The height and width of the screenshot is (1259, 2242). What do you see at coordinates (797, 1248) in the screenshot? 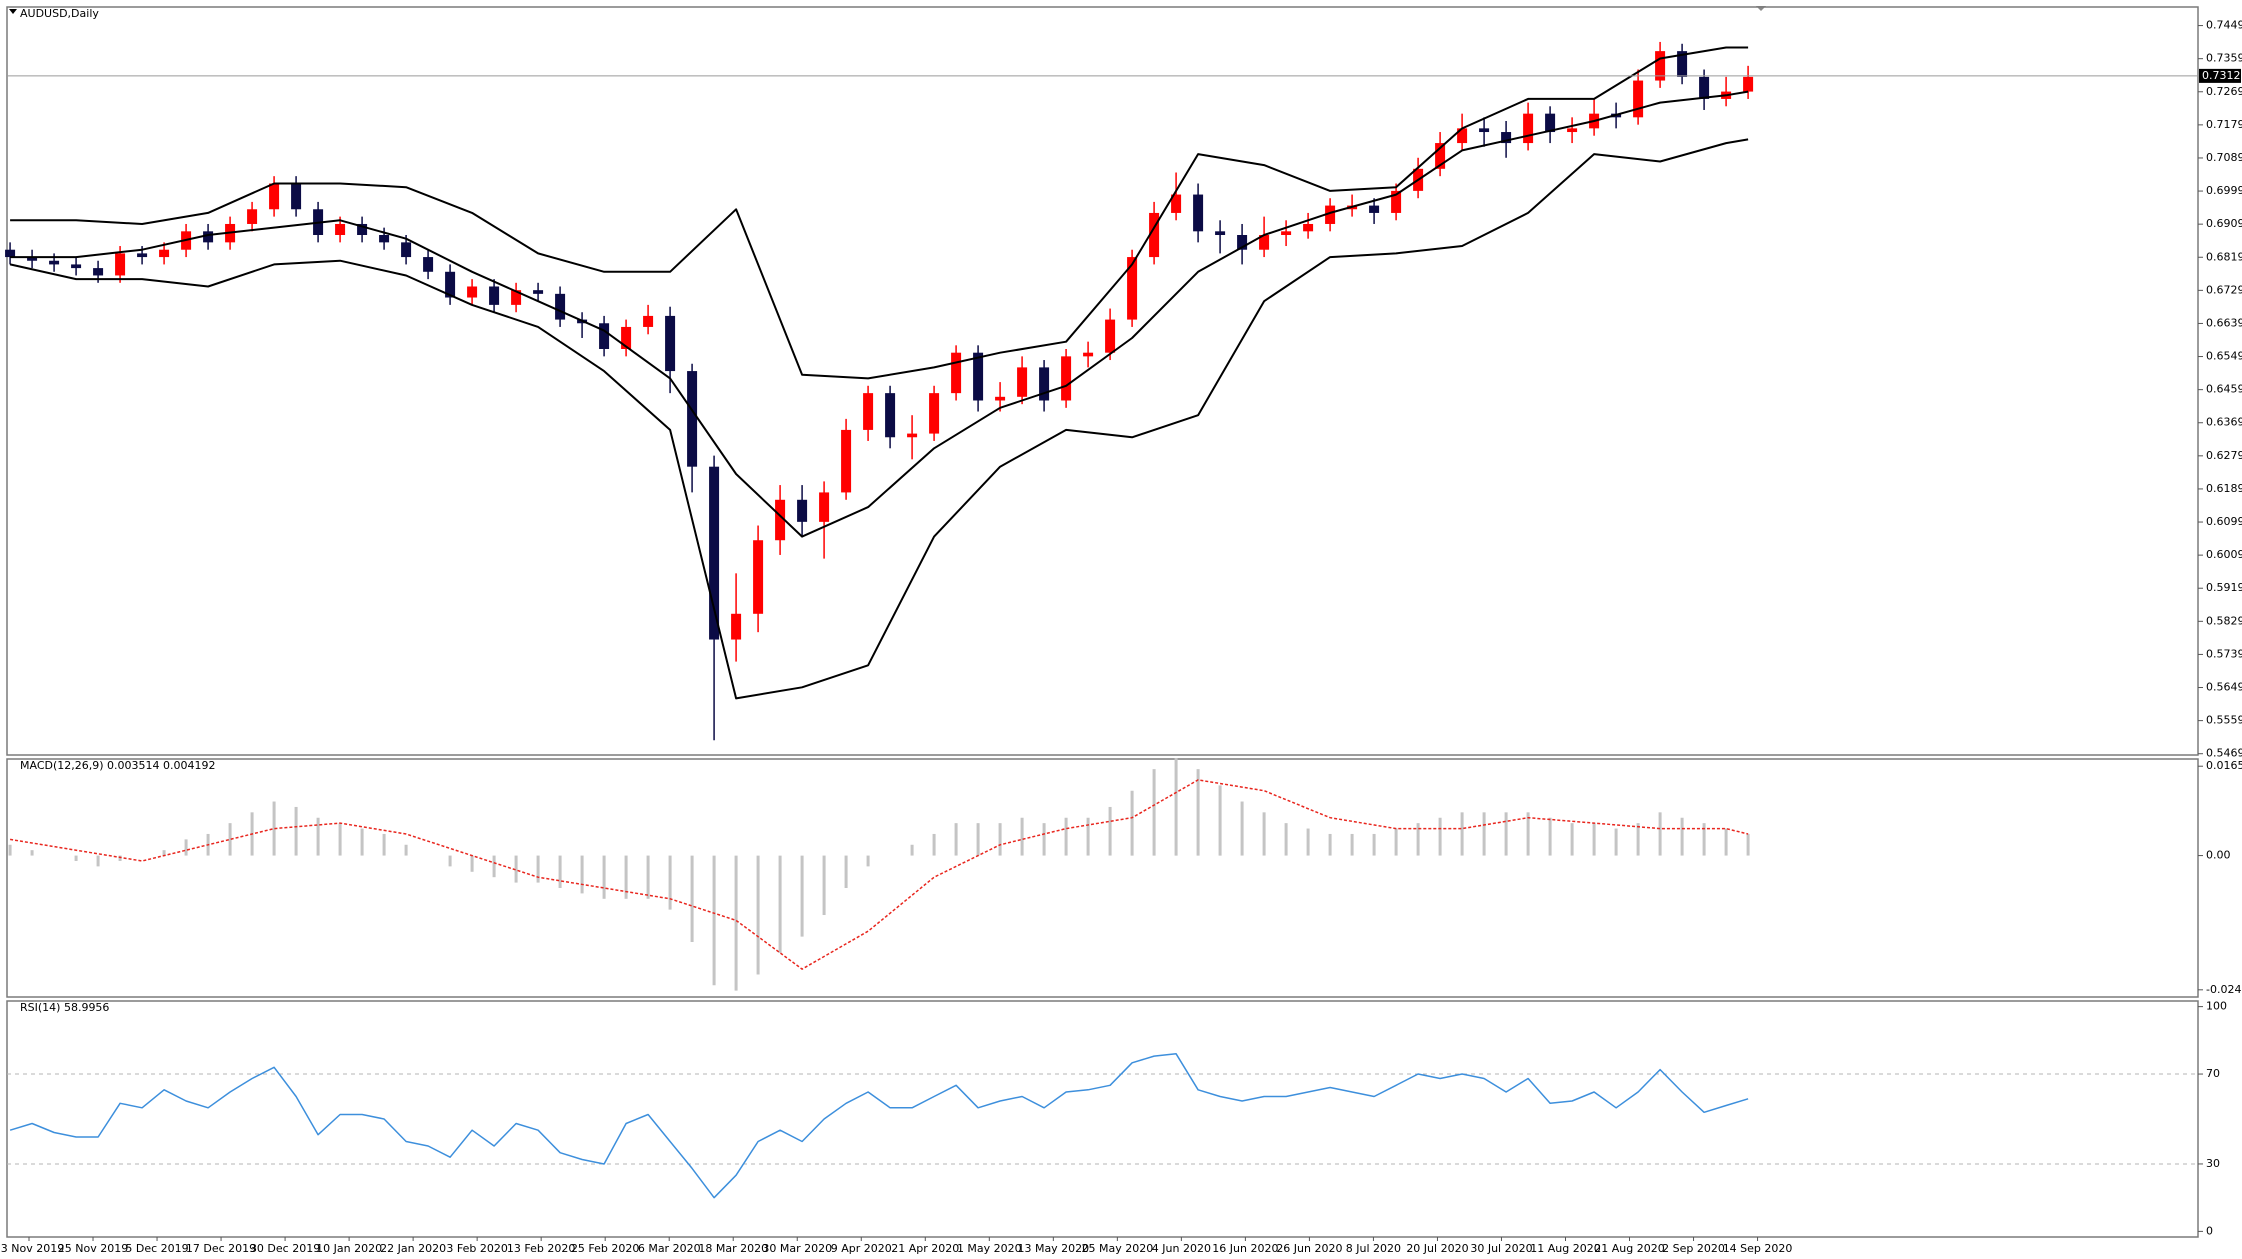
I see `x-tick-label: 30 Mar 2020` at bounding box center [797, 1248].